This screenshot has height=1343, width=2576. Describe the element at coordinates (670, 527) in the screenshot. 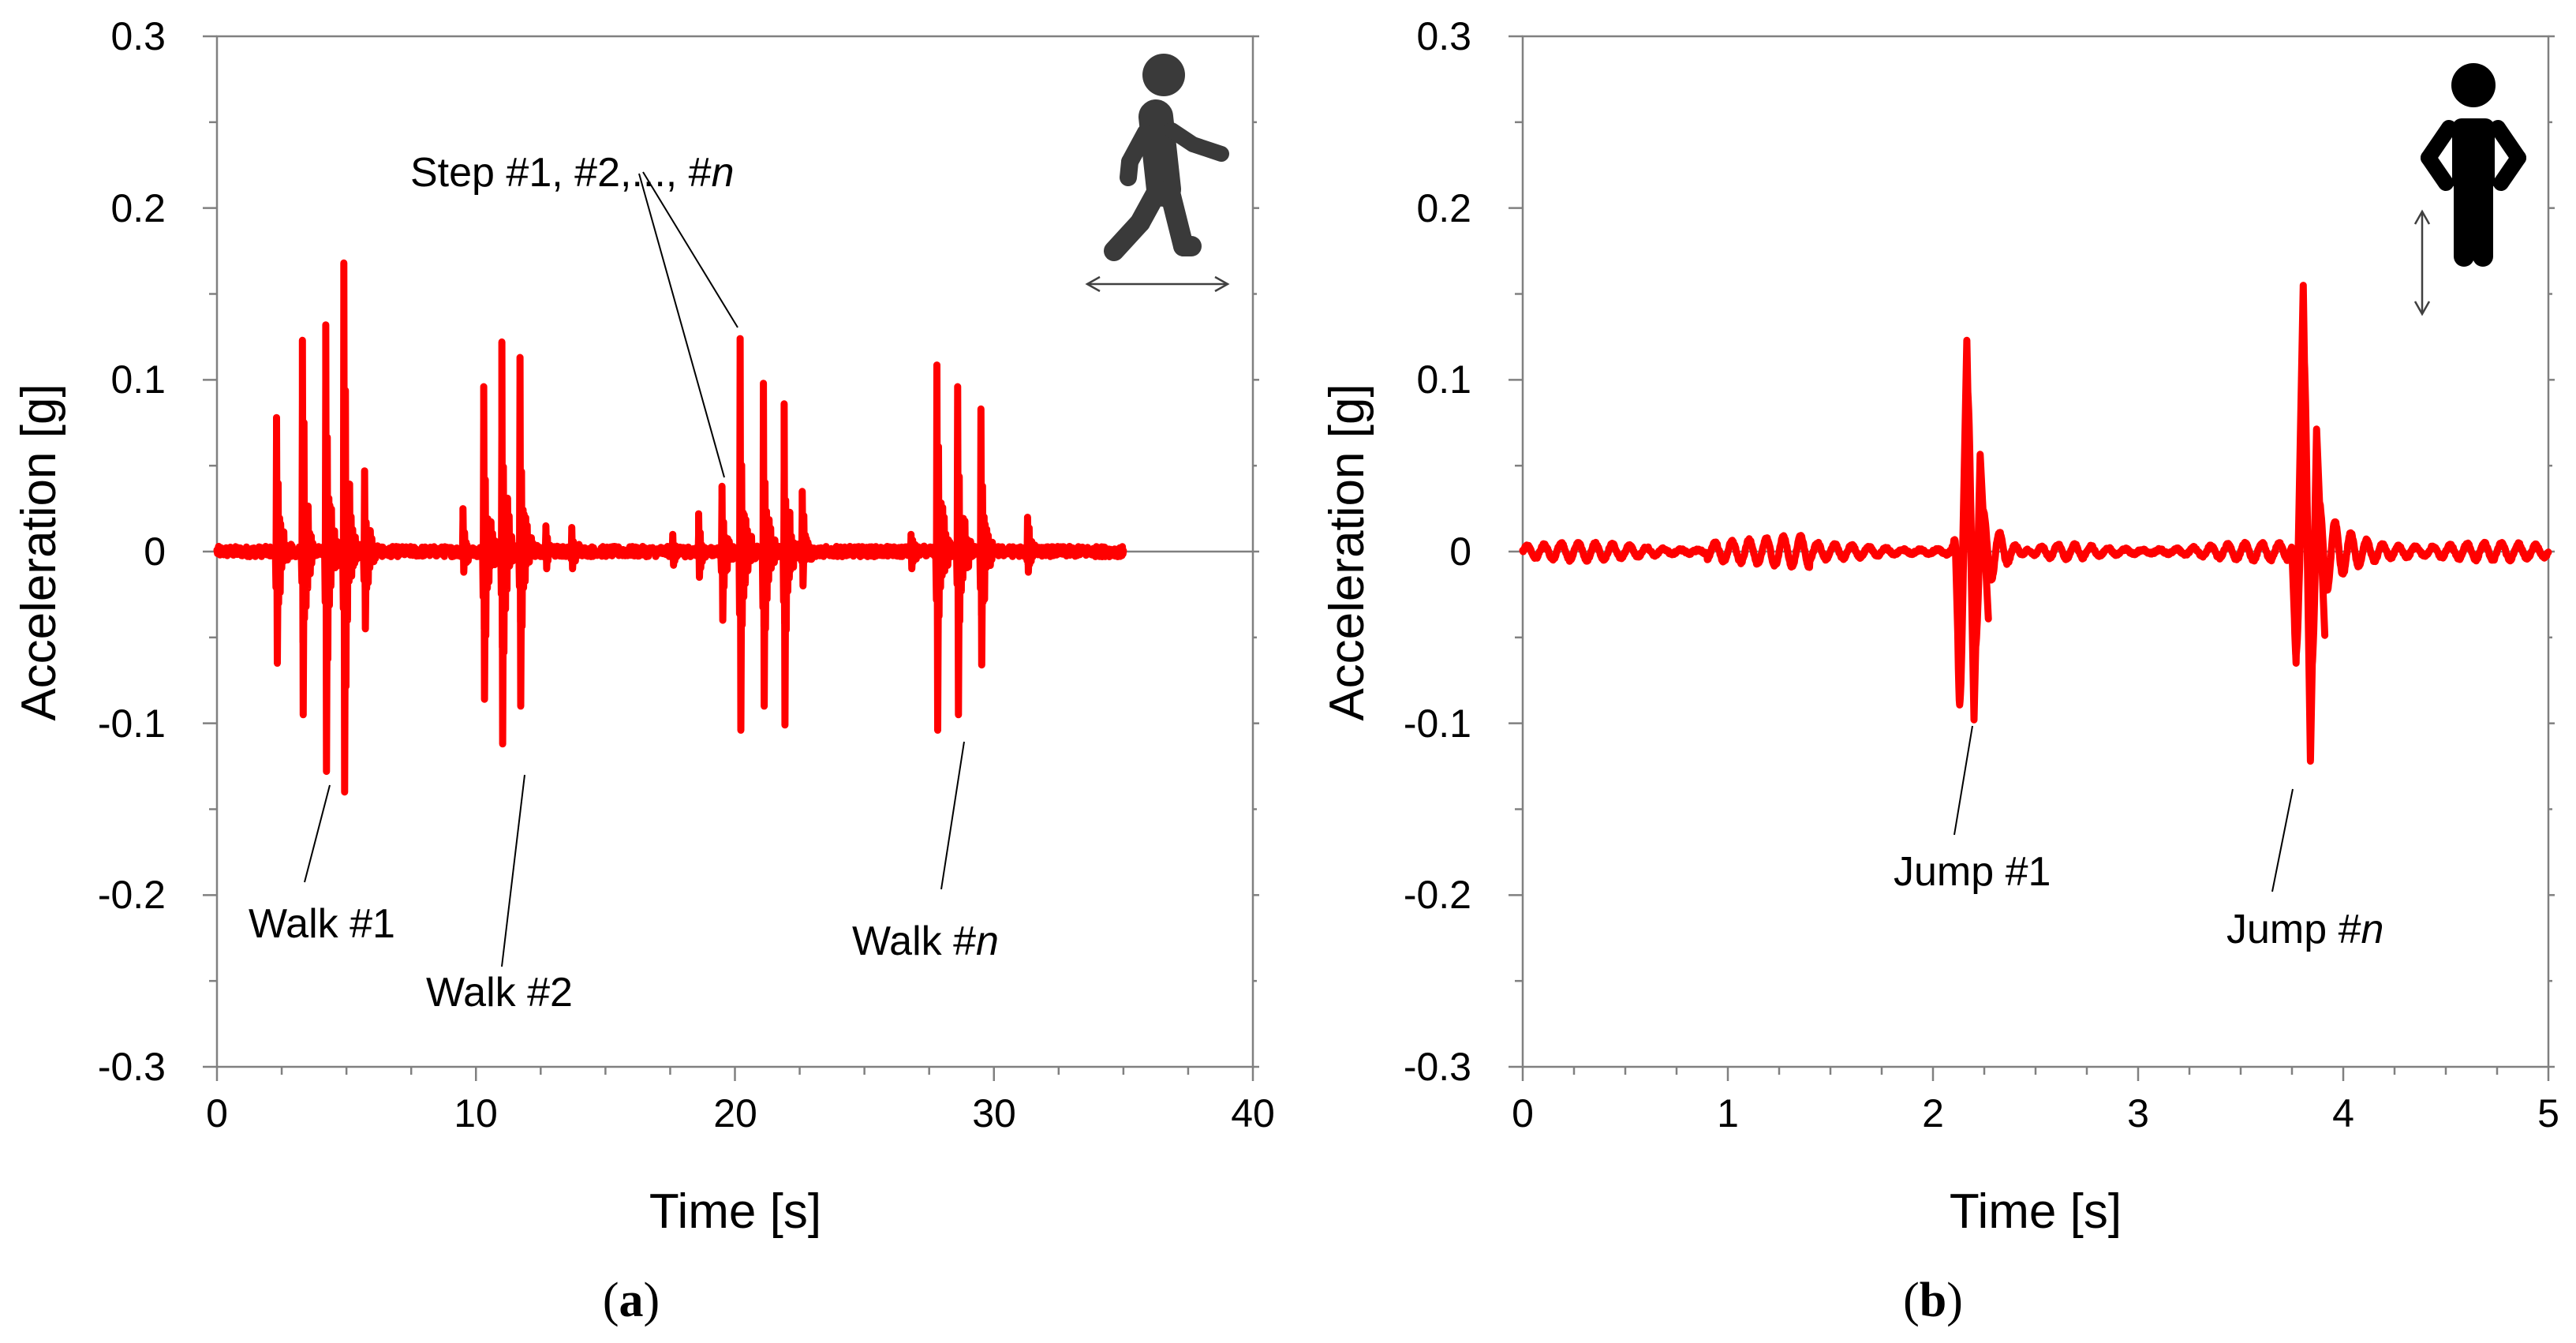

I see `panel-a-series-line` at that location.